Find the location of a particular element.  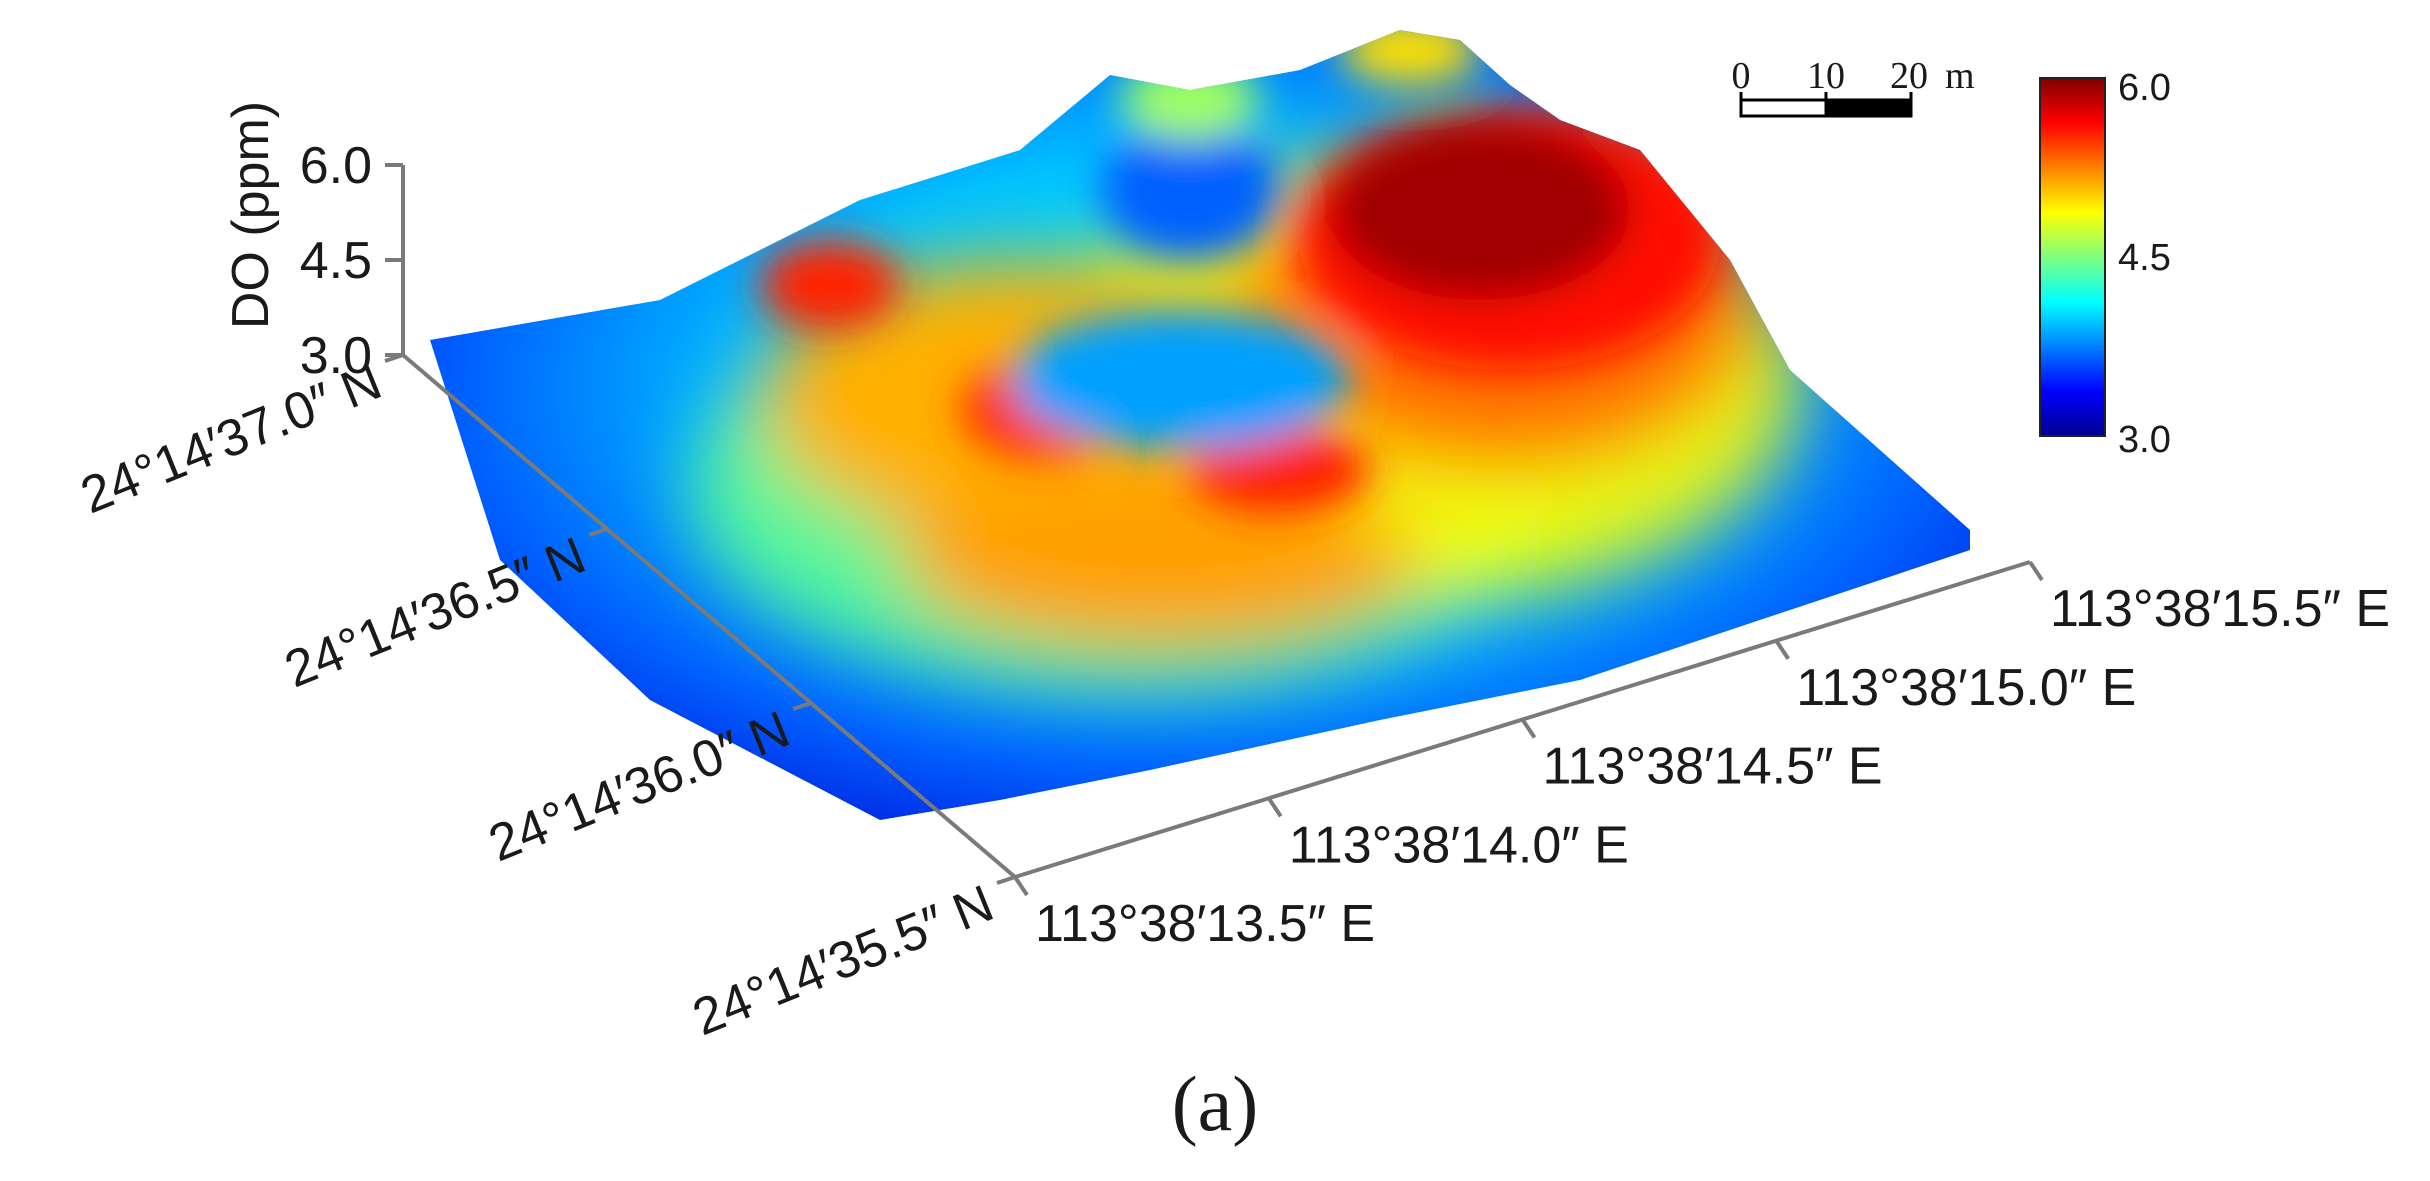

colorbar-gradient is located at coordinates (2072, 257).